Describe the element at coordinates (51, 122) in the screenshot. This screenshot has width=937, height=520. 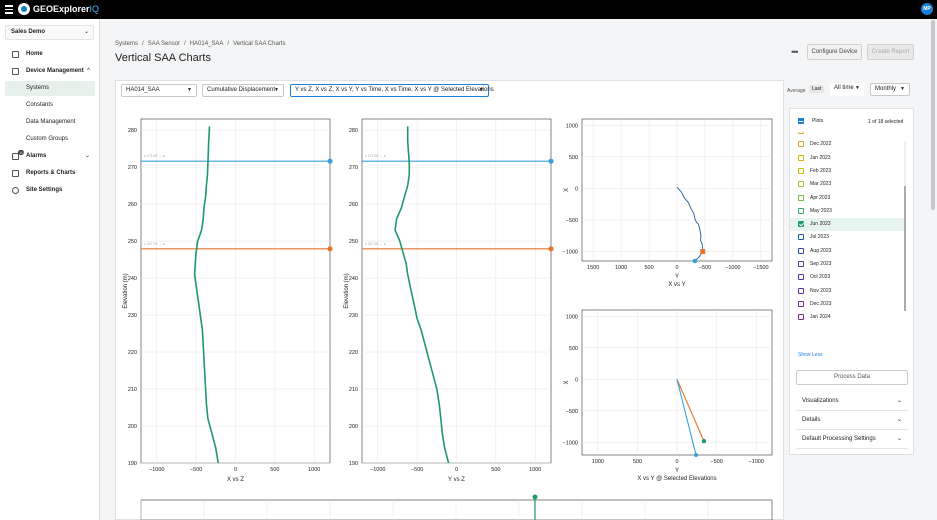
I see `sidebar-item-data-management: Data Management` at that location.